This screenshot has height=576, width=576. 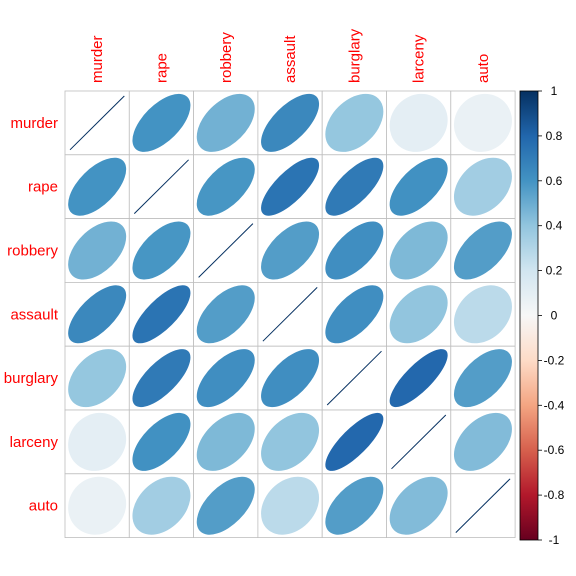 I want to click on colorbar-tick-label: -0.4, so click(x=554, y=405).